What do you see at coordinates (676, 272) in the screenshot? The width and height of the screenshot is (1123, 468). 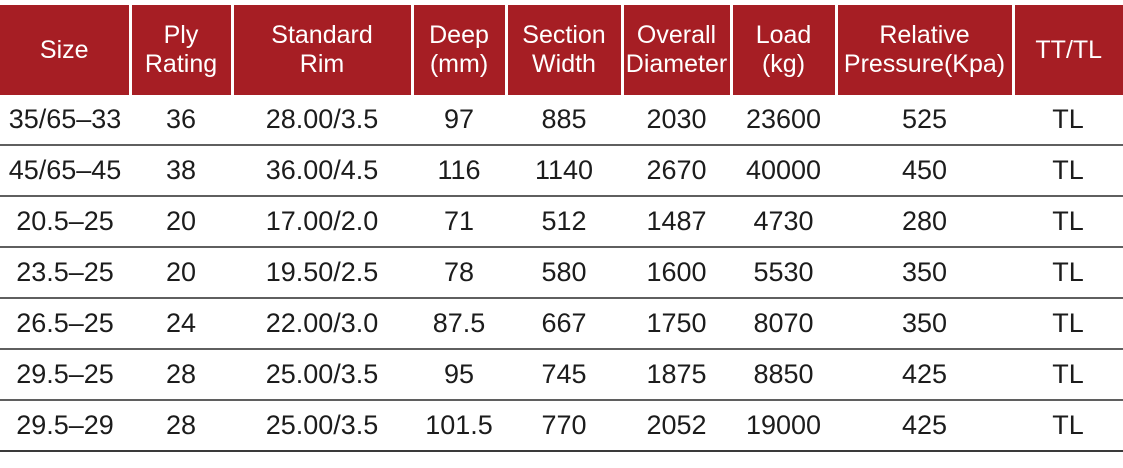 I see `cell-overall-diameter: 1600` at bounding box center [676, 272].